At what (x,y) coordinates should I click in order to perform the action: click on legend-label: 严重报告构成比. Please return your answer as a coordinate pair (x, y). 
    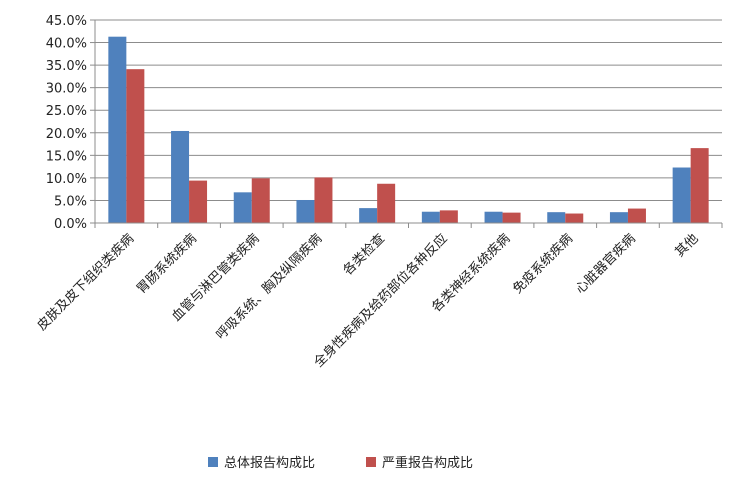
    Looking at the image, I should click on (427, 463).